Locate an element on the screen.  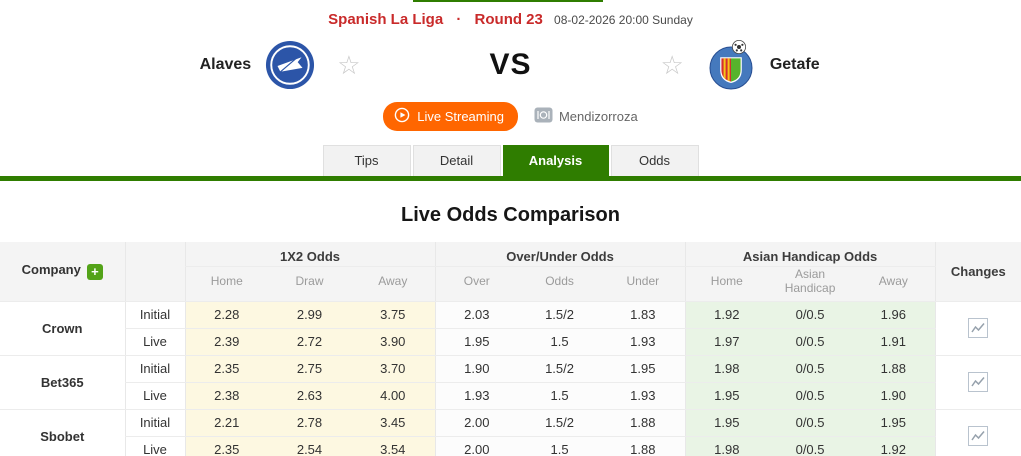
league-name: Spanish La Liga is located at coordinates (386, 19).